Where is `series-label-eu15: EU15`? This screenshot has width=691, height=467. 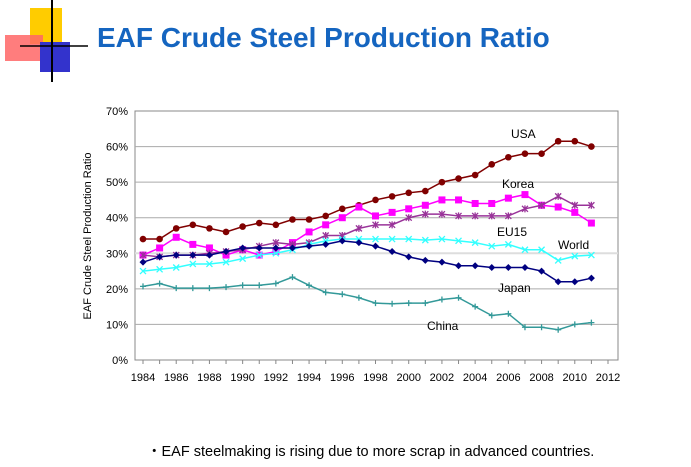 series-label-eu15: EU15 is located at coordinates (512, 232).